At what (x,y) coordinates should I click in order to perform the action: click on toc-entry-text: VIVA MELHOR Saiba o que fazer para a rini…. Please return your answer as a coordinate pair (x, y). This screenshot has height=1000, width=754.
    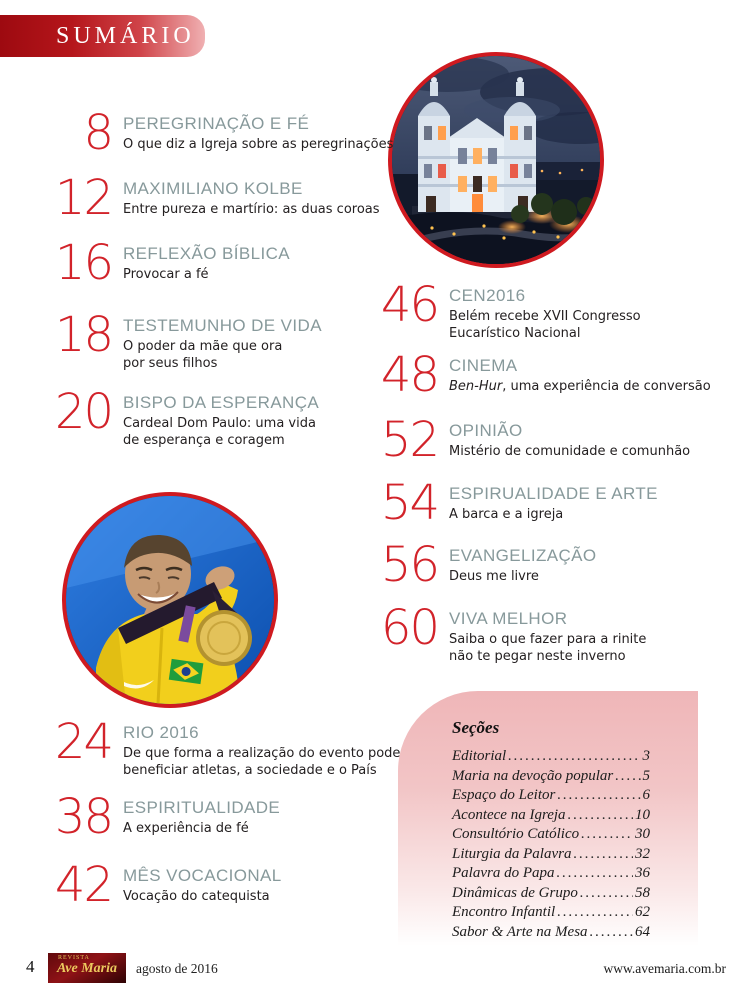
    Looking at the image, I should click on (547, 637).